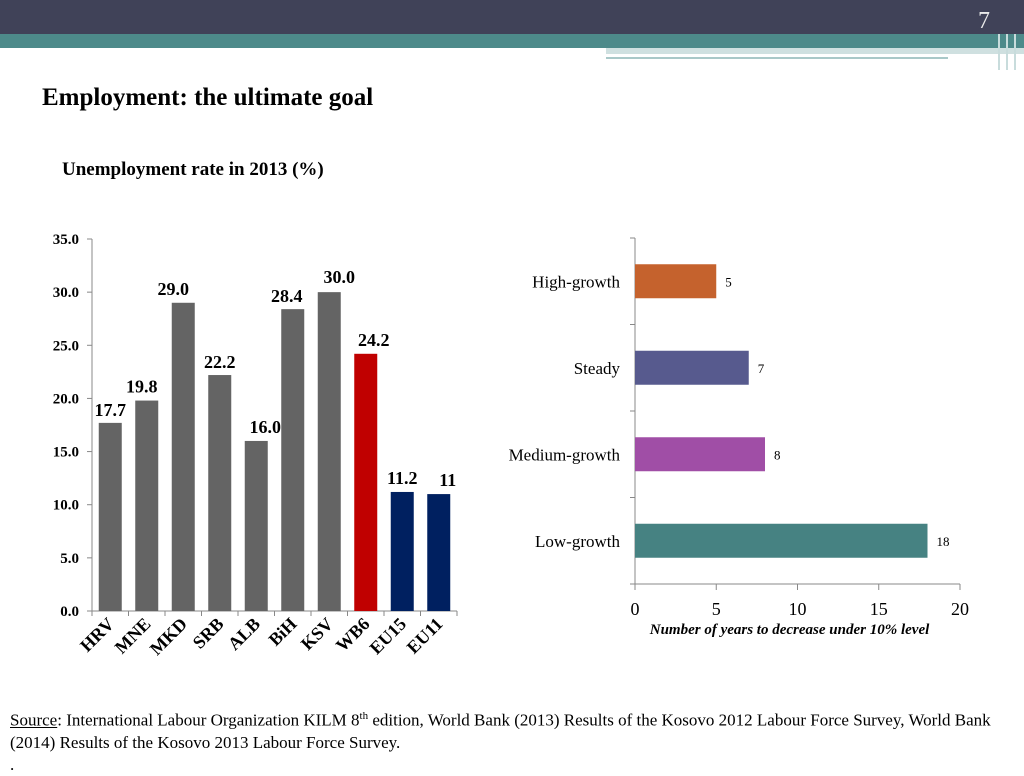 This screenshot has width=1024, height=776. I want to click on x-tick-label: SRB, so click(208, 633).